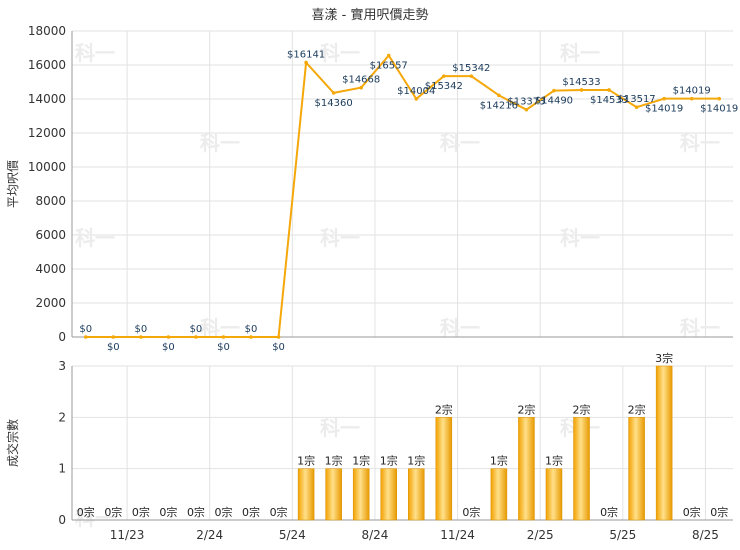 The image size is (740, 550). I want to click on x-tick-label: 11/24, so click(457, 535).